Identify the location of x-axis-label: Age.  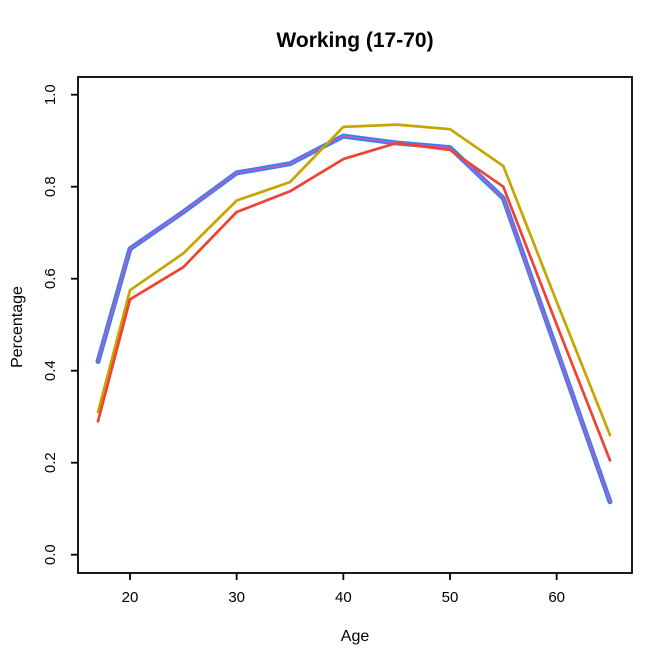
(355, 636).